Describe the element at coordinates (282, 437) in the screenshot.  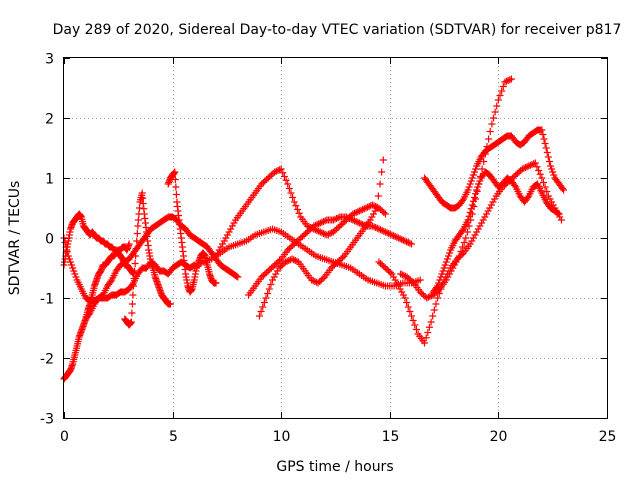
I see `x-tick-label: 10` at that location.